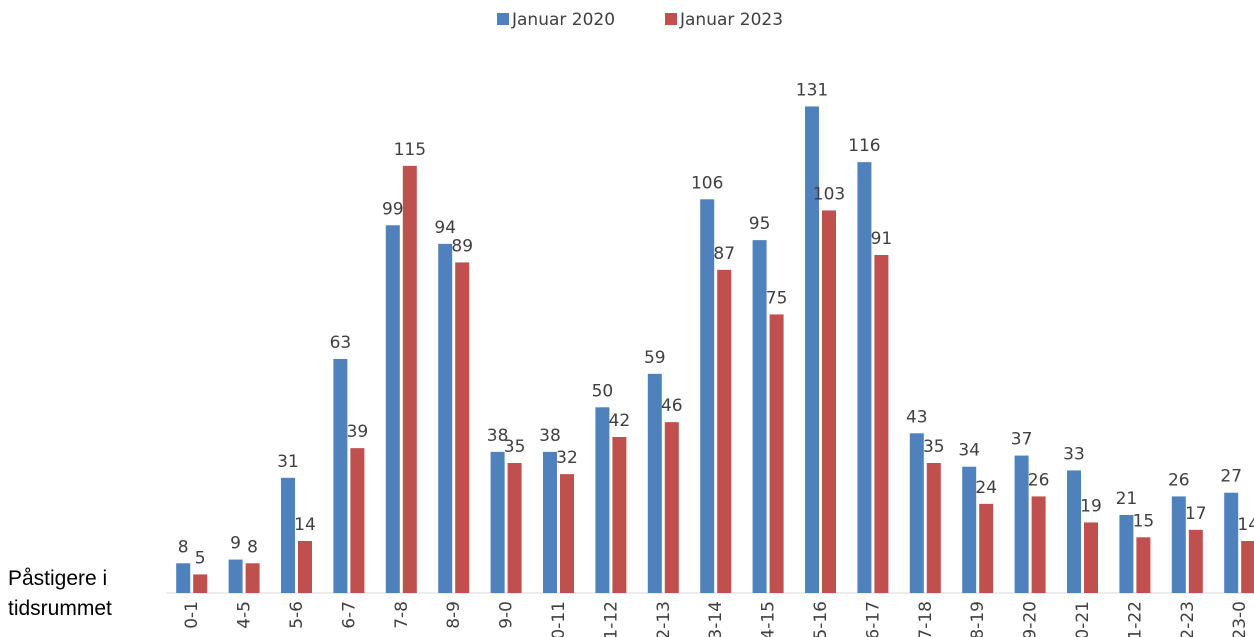 The image size is (1254, 637). Describe the element at coordinates (1135, 619) in the screenshot. I see `x-tick-label: 21-22` at that location.